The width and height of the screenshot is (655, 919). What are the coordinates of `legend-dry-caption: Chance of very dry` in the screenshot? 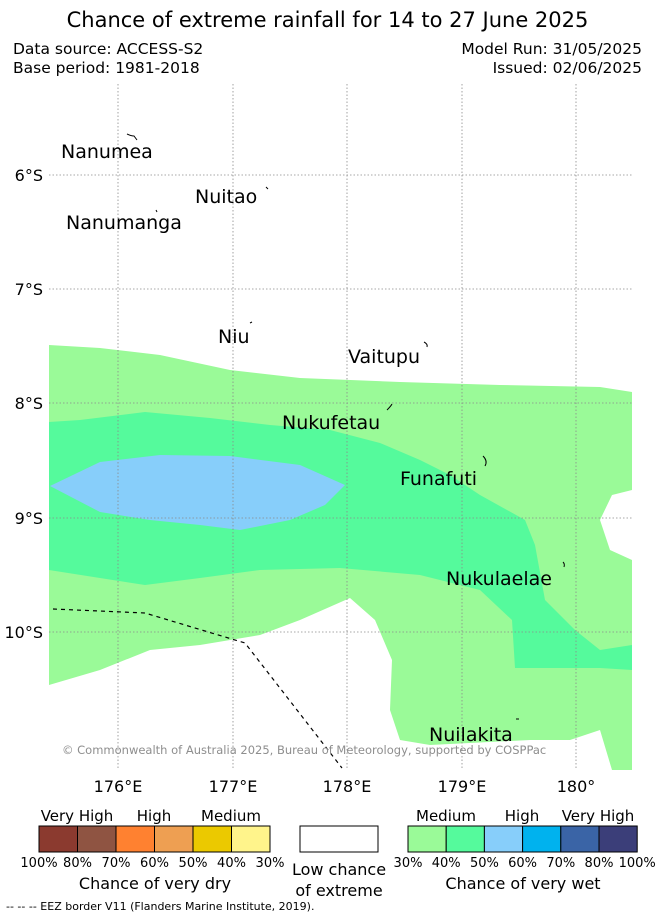 It's located at (155, 883).